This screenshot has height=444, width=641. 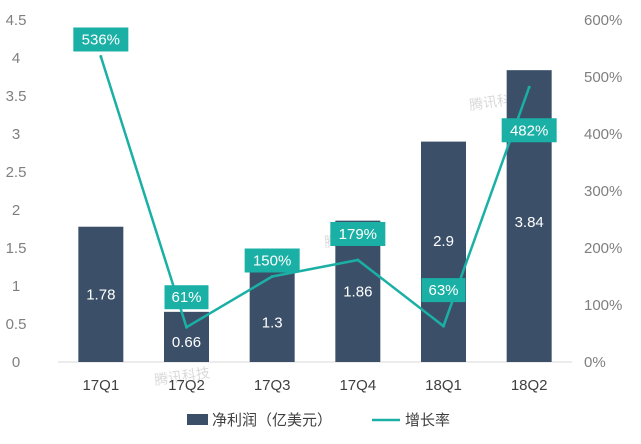 I want to click on point-label-17q2: 61%, so click(x=186, y=297).